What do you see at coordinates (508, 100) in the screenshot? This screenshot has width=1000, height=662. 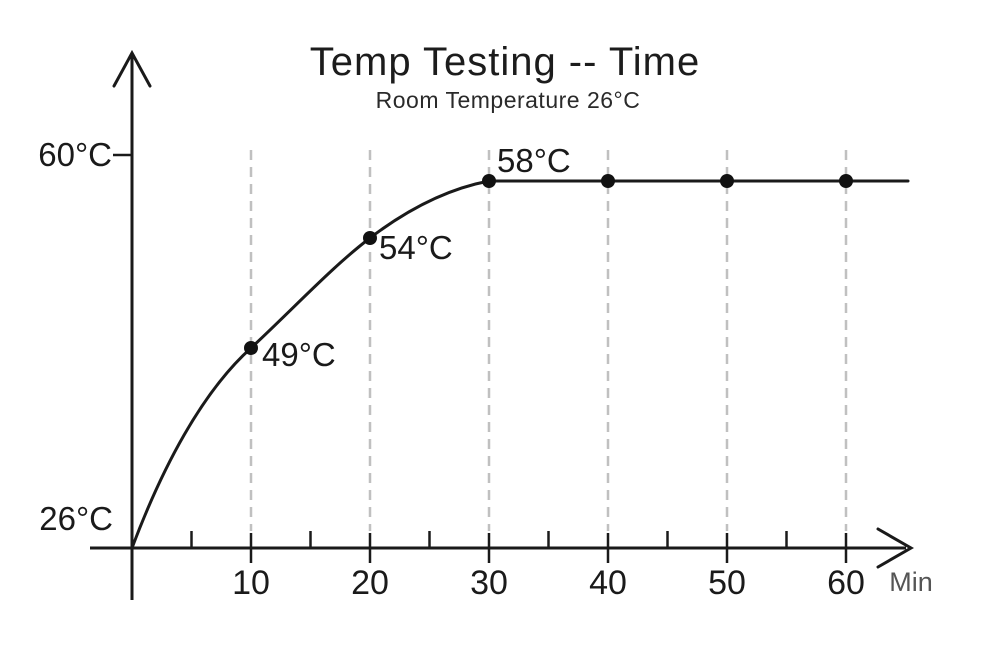 I see `chart-subtitle: Room Temperature 26°C` at bounding box center [508, 100].